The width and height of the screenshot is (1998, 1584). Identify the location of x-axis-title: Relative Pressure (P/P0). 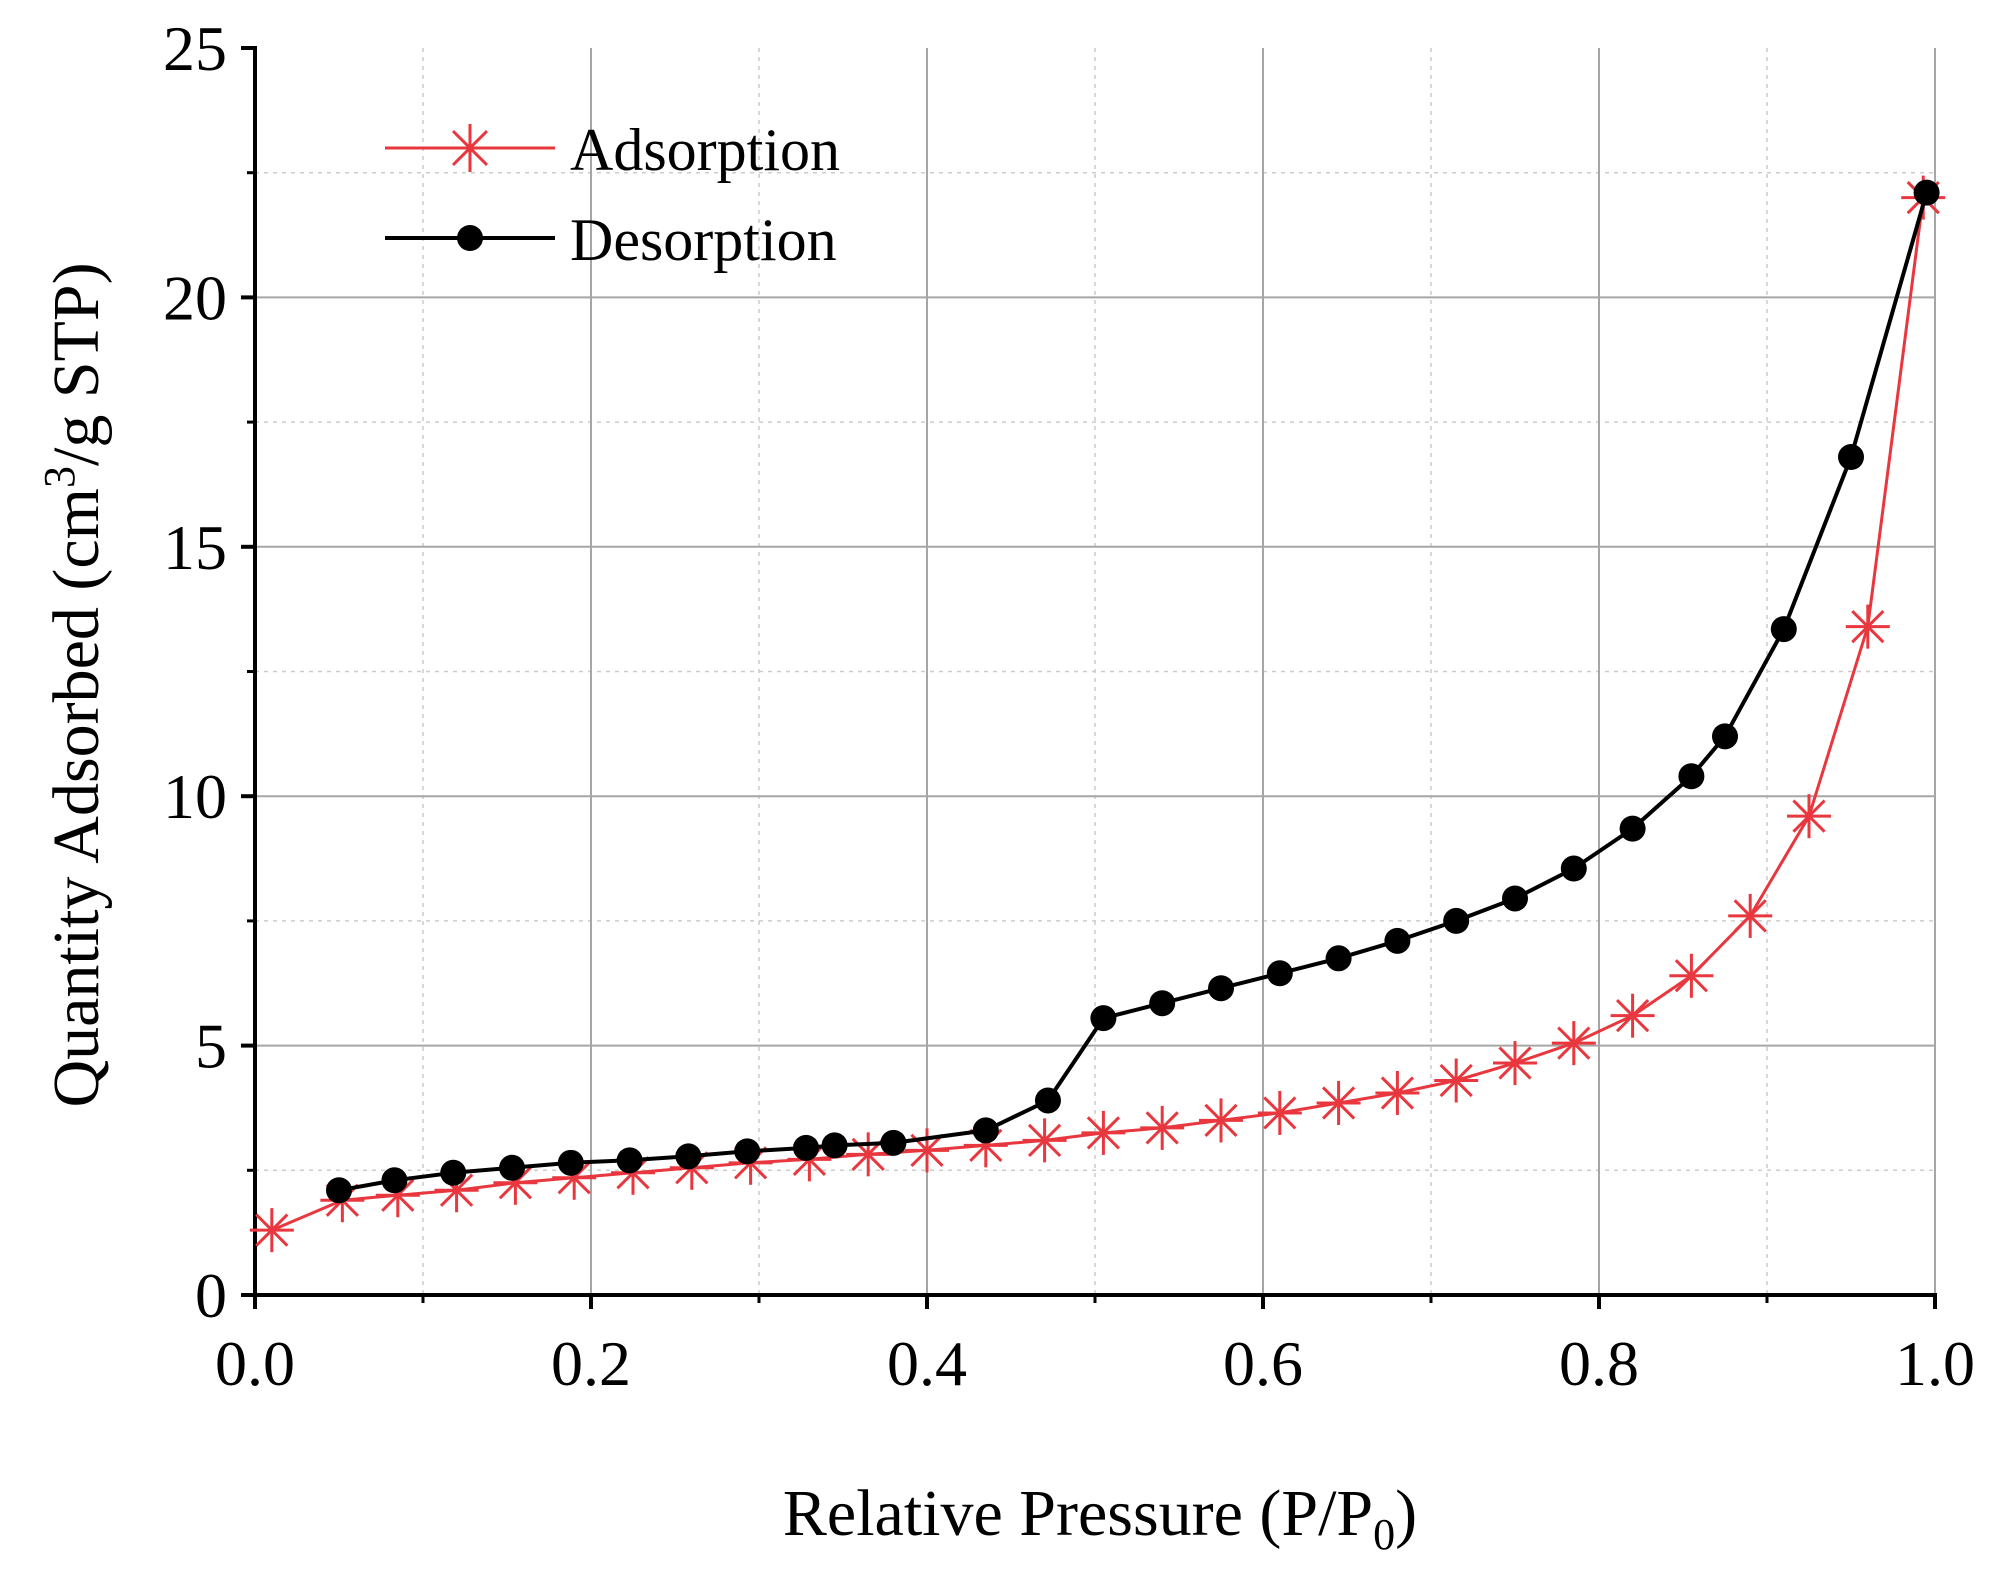
(1100, 1518).